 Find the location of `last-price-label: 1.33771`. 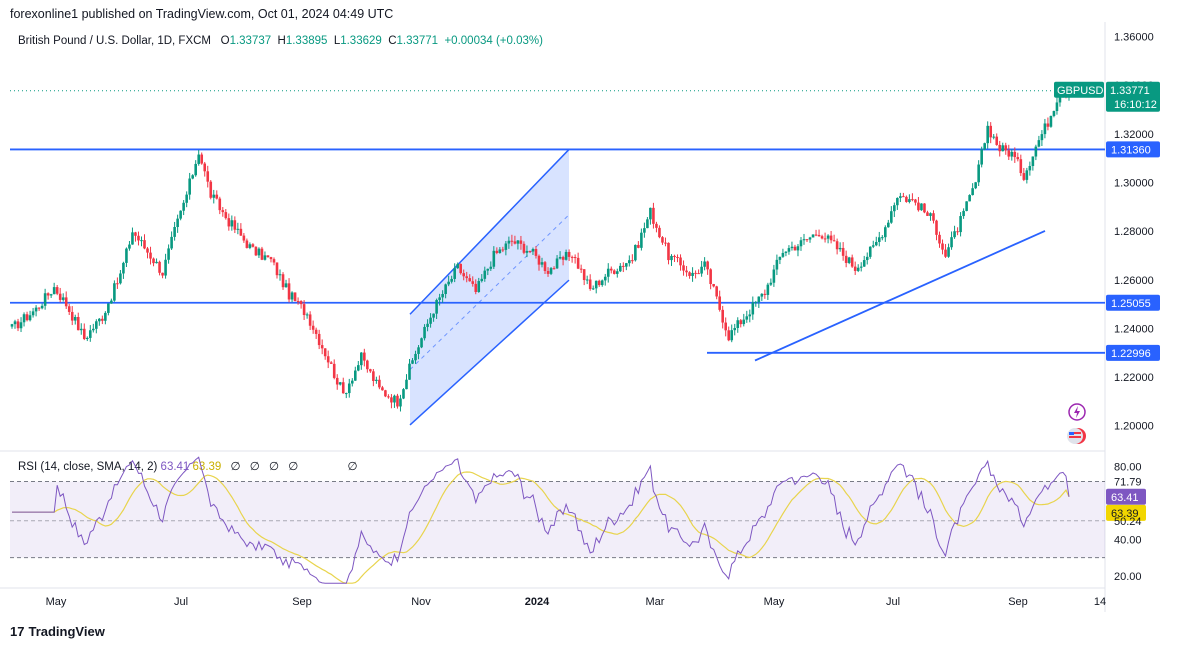

last-price-label: 1.33771 is located at coordinates (1130, 91).